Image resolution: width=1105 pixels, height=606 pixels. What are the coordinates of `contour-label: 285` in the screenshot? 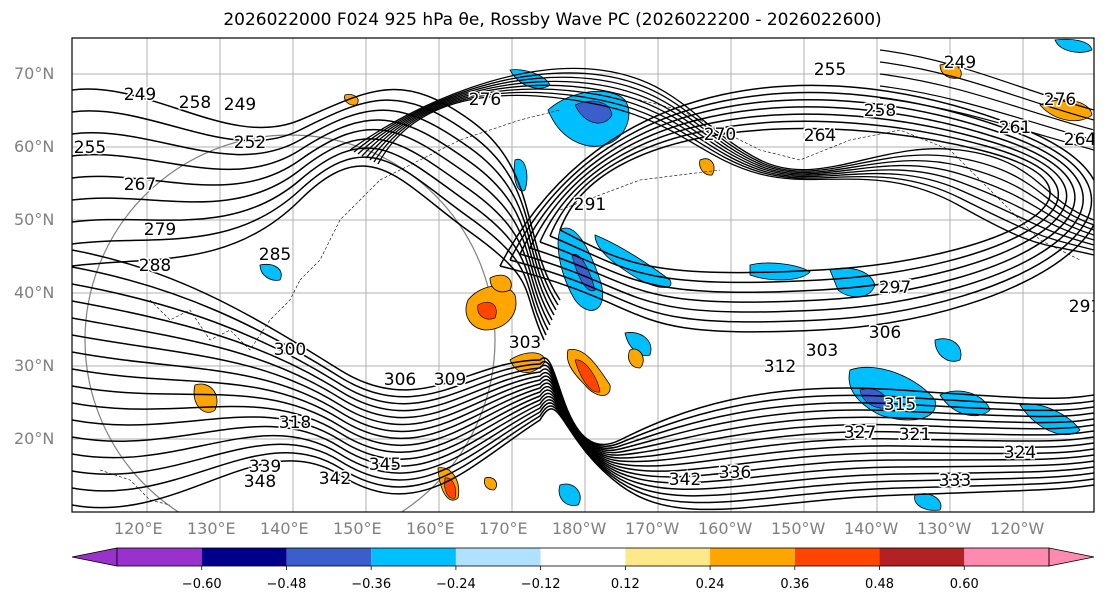 It's located at (275, 255).